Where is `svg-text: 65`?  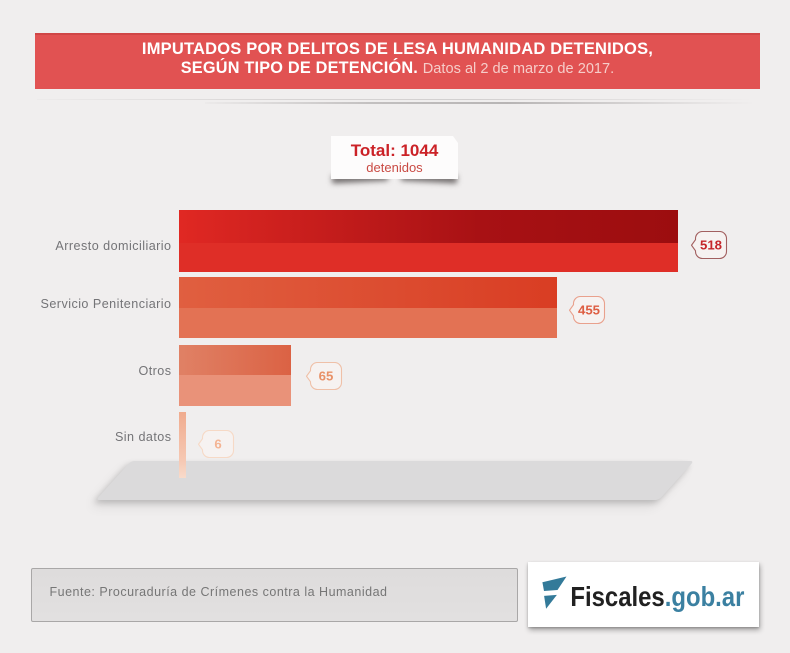 svg-text: 65 is located at coordinates (325, 375).